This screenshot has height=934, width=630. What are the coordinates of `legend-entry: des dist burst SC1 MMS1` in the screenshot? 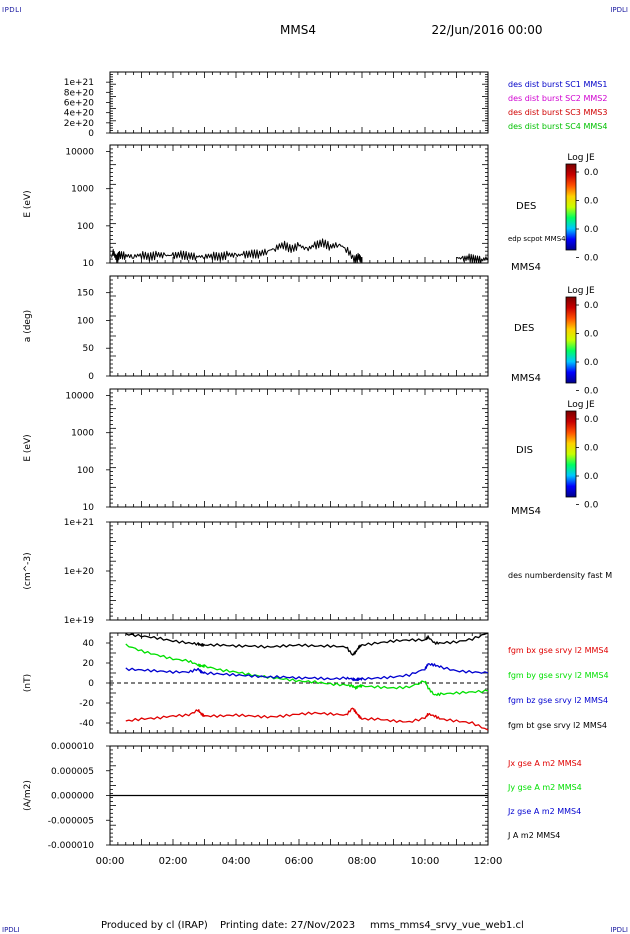 It's located at (557, 84).